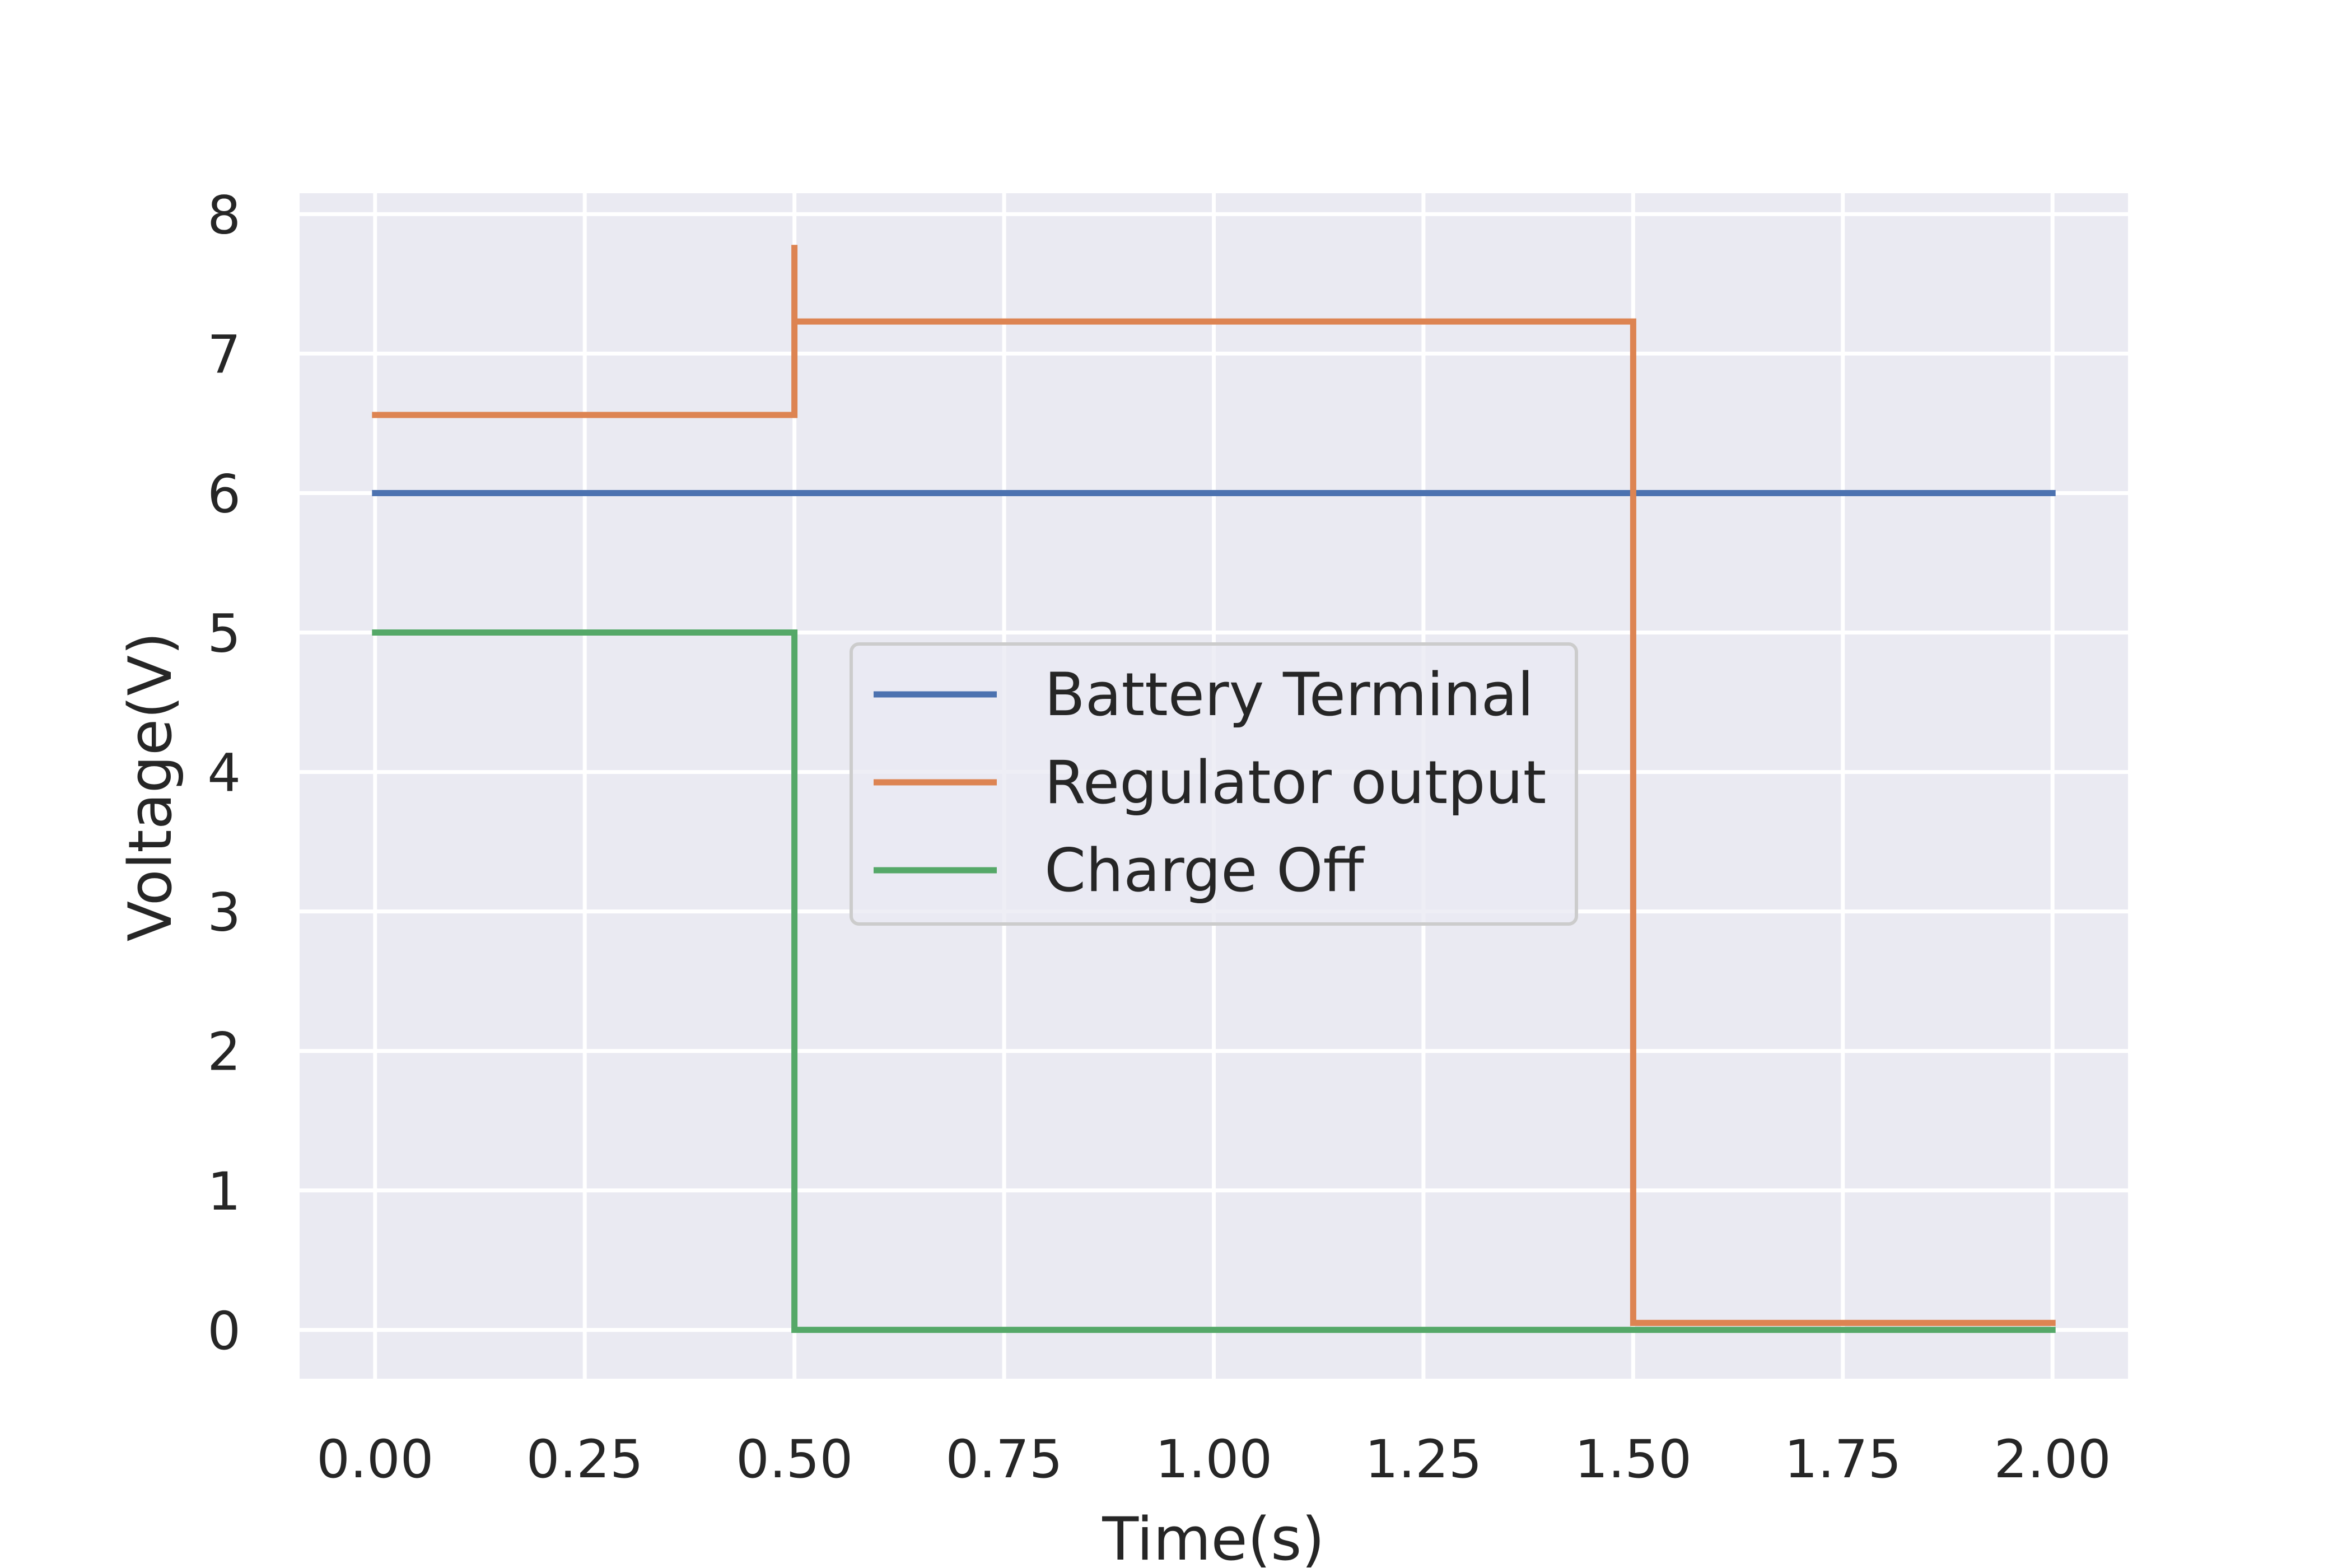 The image size is (2352, 1568). Describe the element at coordinates (584, 1460) in the screenshot. I see `x-tick-label: 0.25` at that location.